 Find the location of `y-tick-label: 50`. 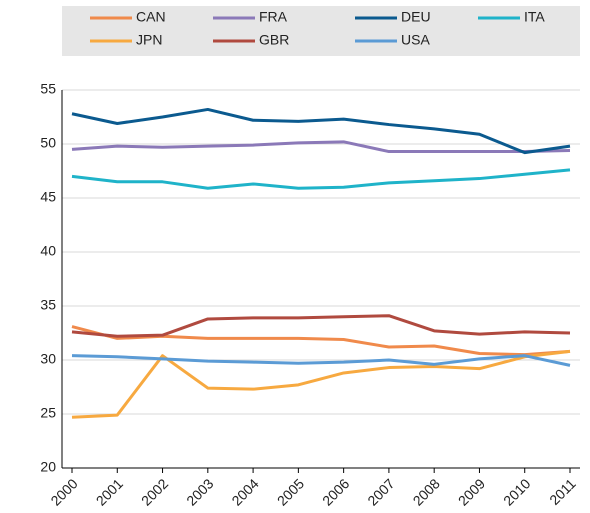

y-tick-label: 50 is located at coordinates (48, 143).